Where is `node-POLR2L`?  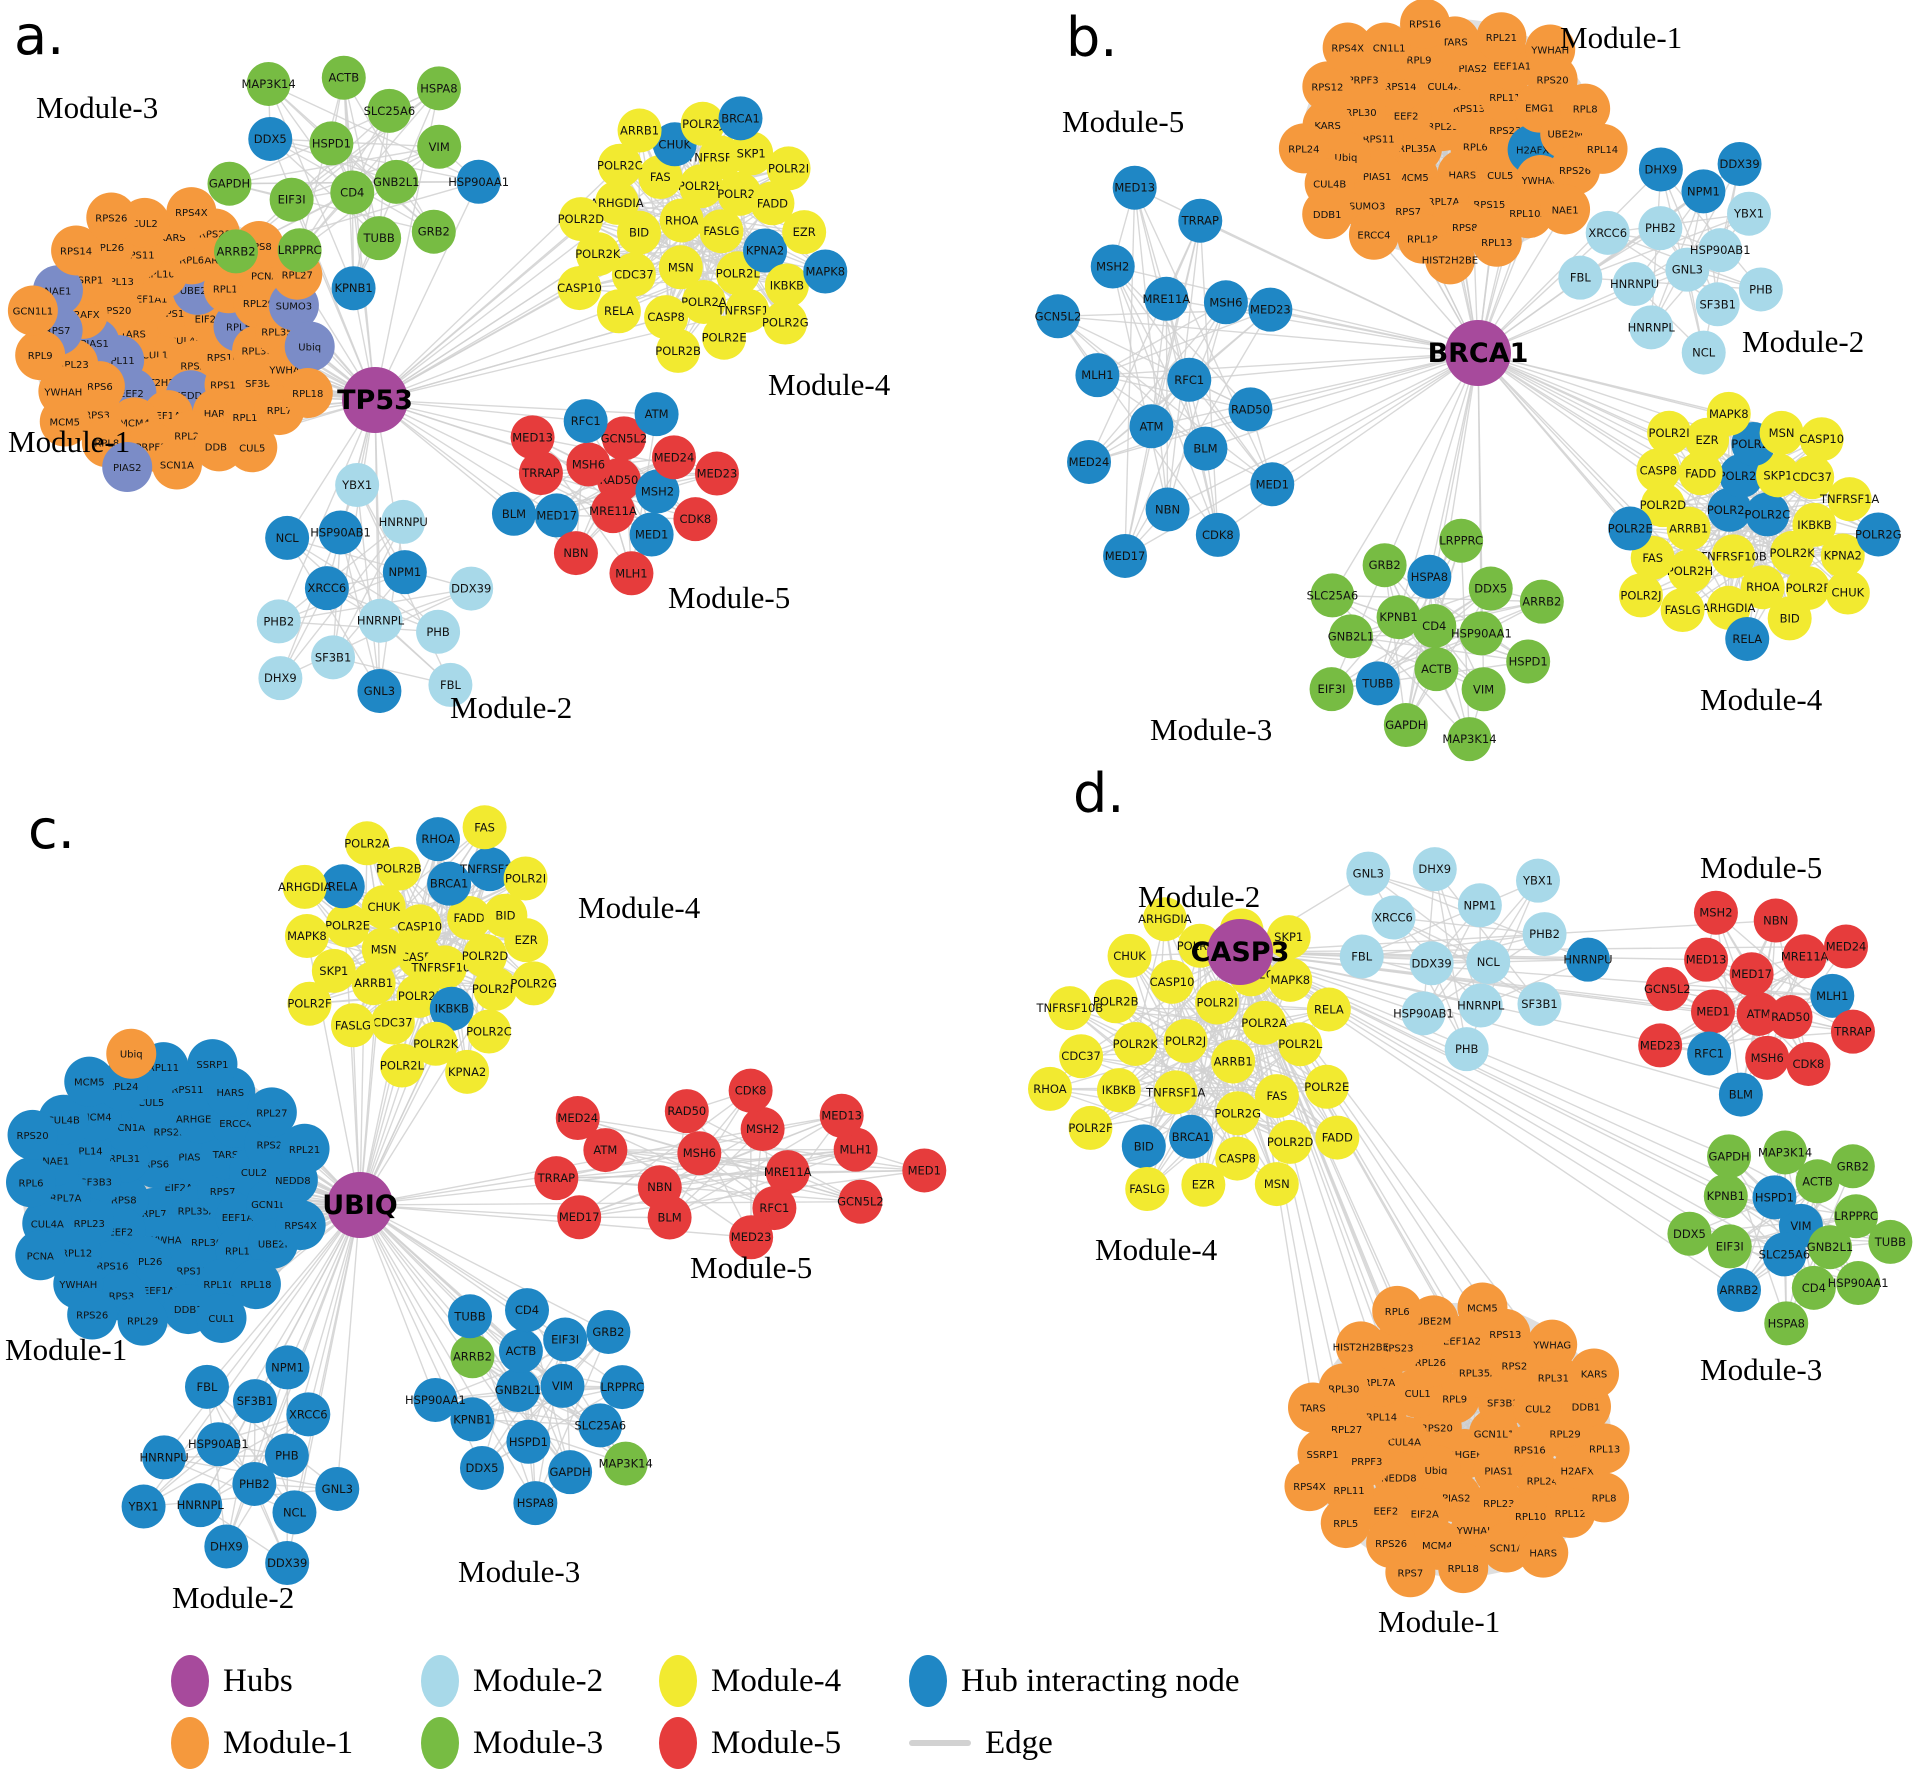 node-POLR2L is located at coordinates (401, 1065).